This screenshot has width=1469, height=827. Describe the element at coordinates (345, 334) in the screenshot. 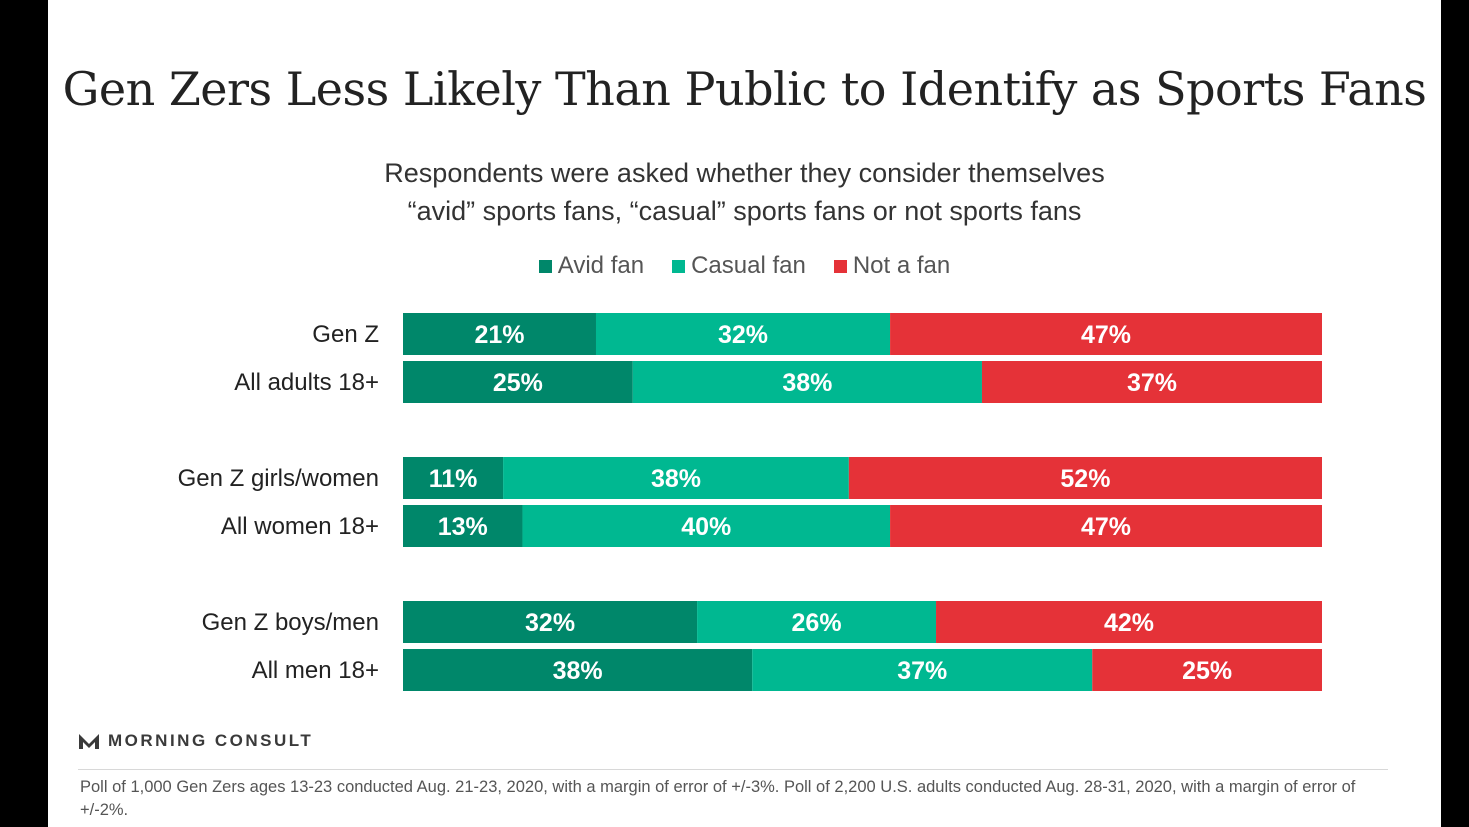

I see `category-label: Gen Z` at that location.